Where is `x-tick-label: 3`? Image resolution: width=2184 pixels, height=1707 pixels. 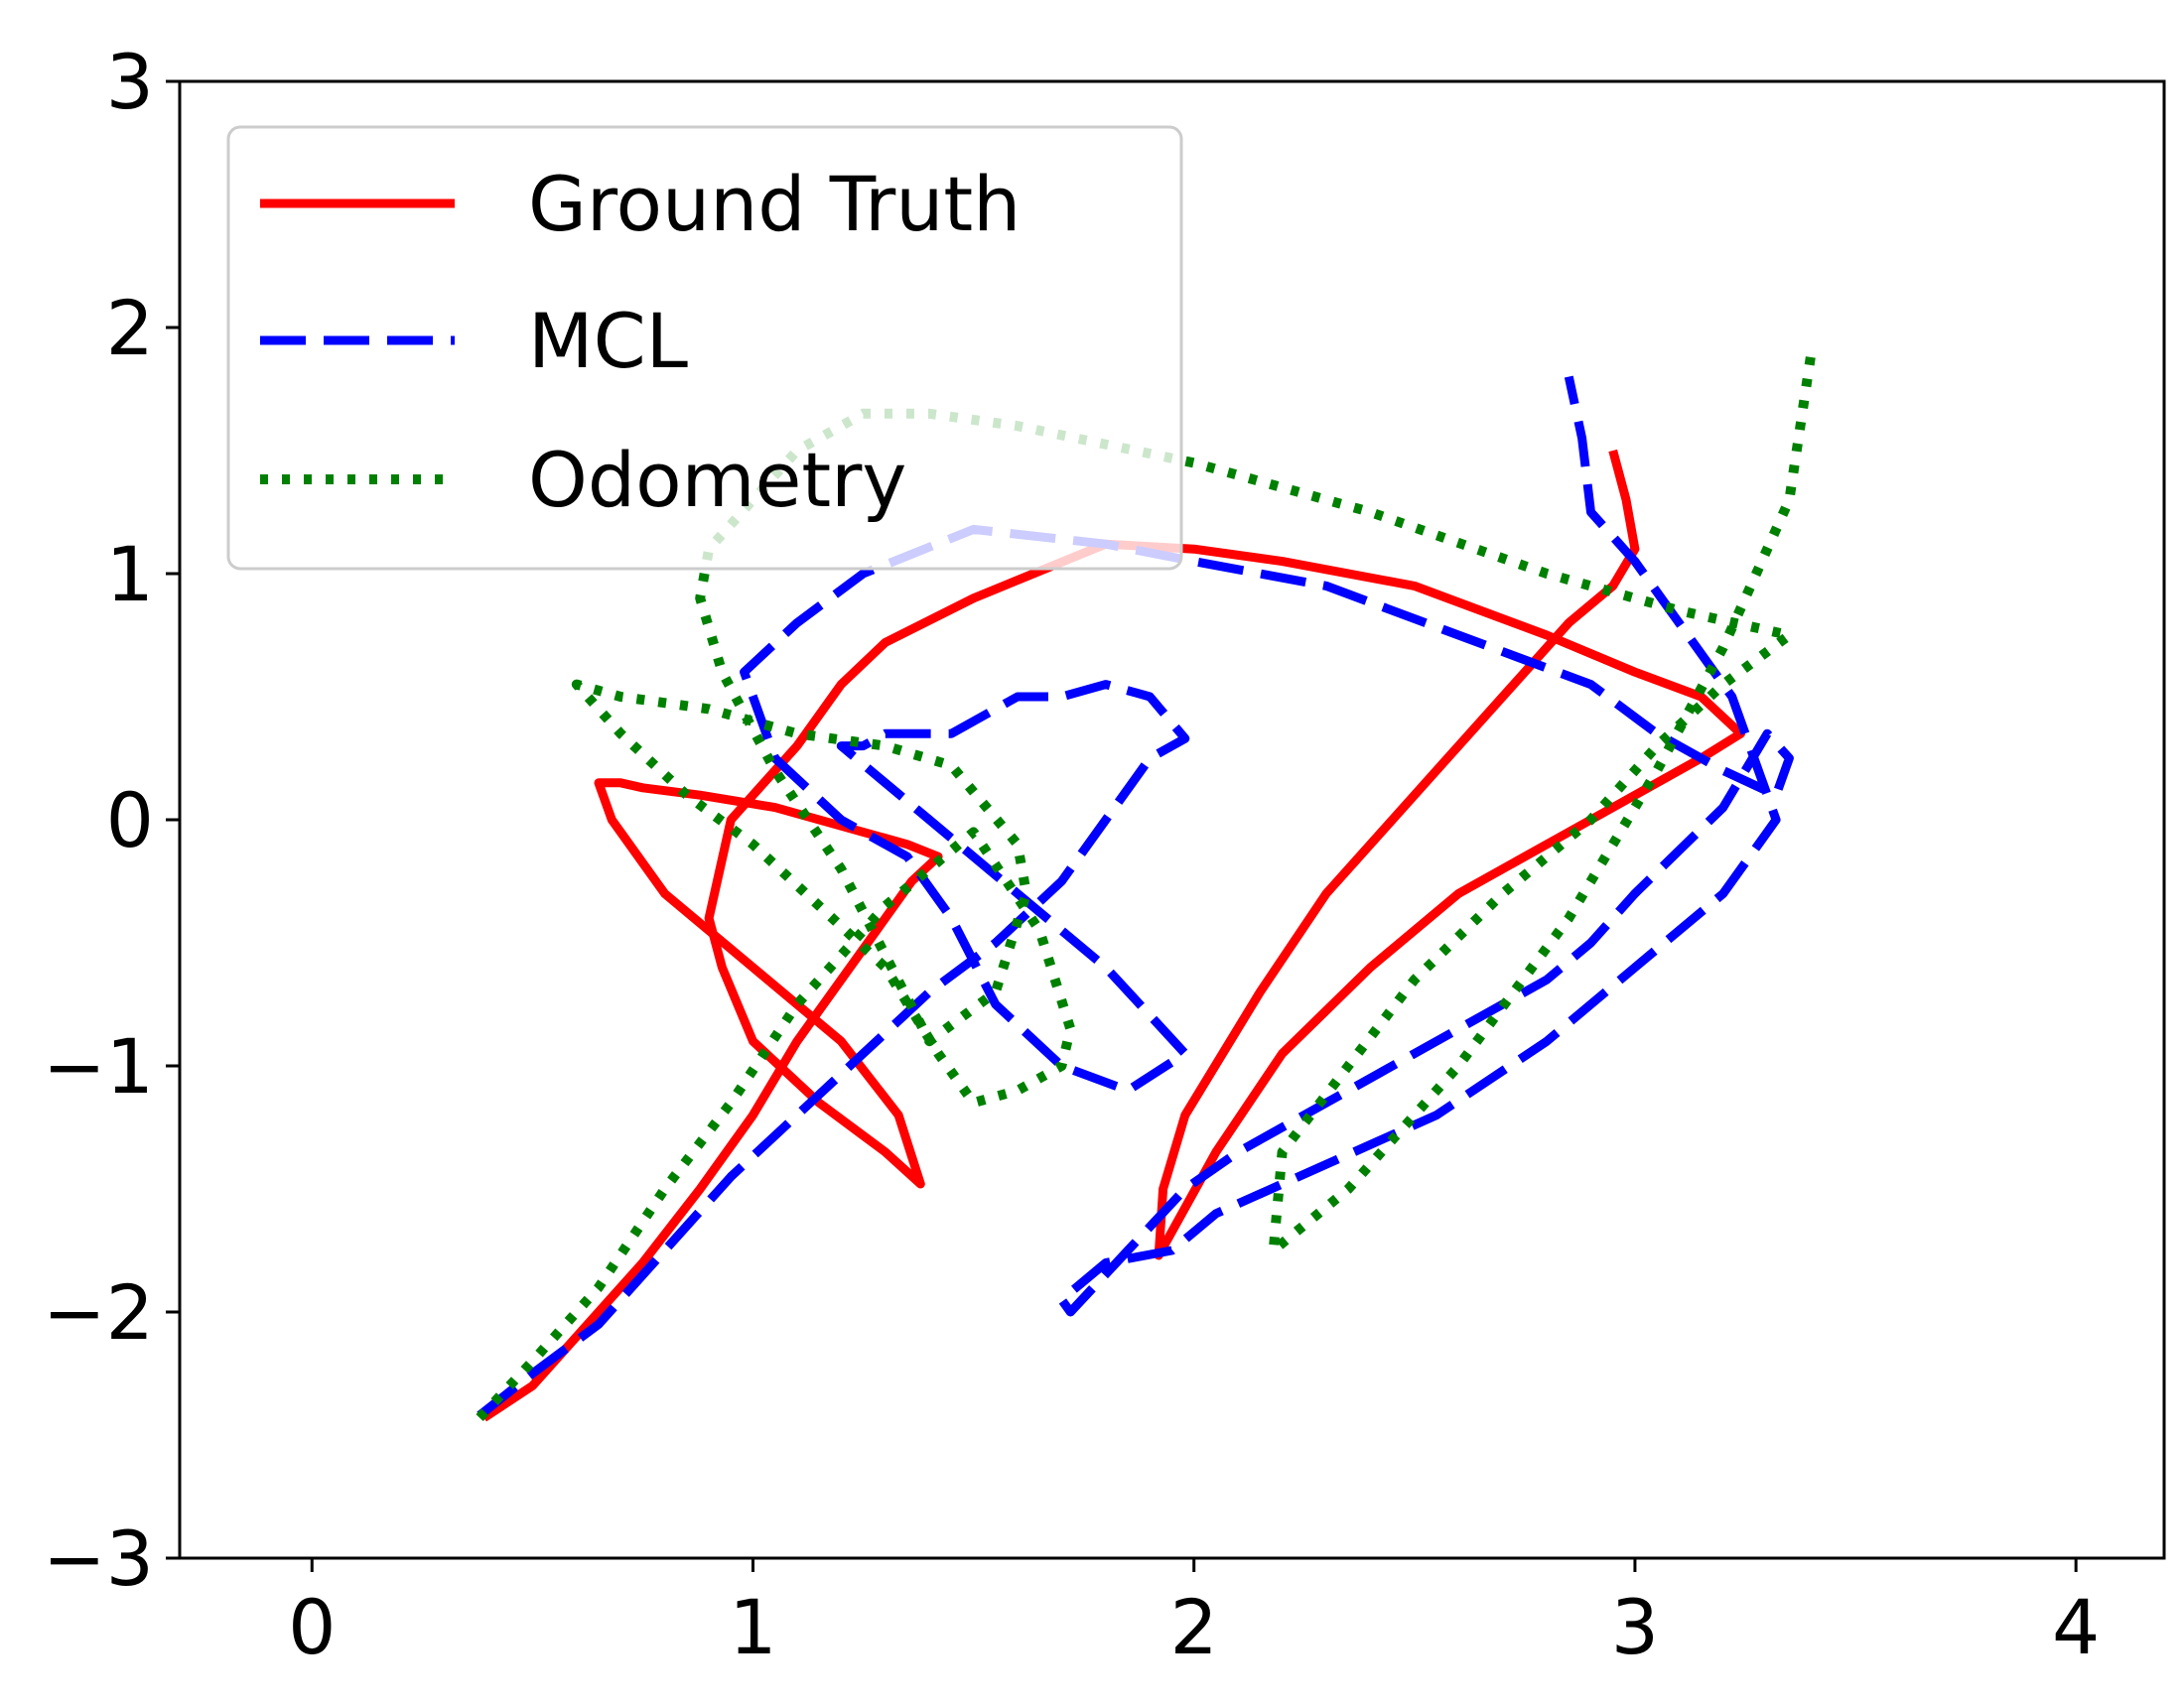 x-tick-label: 3 is located at coordinates (1635, 1627).